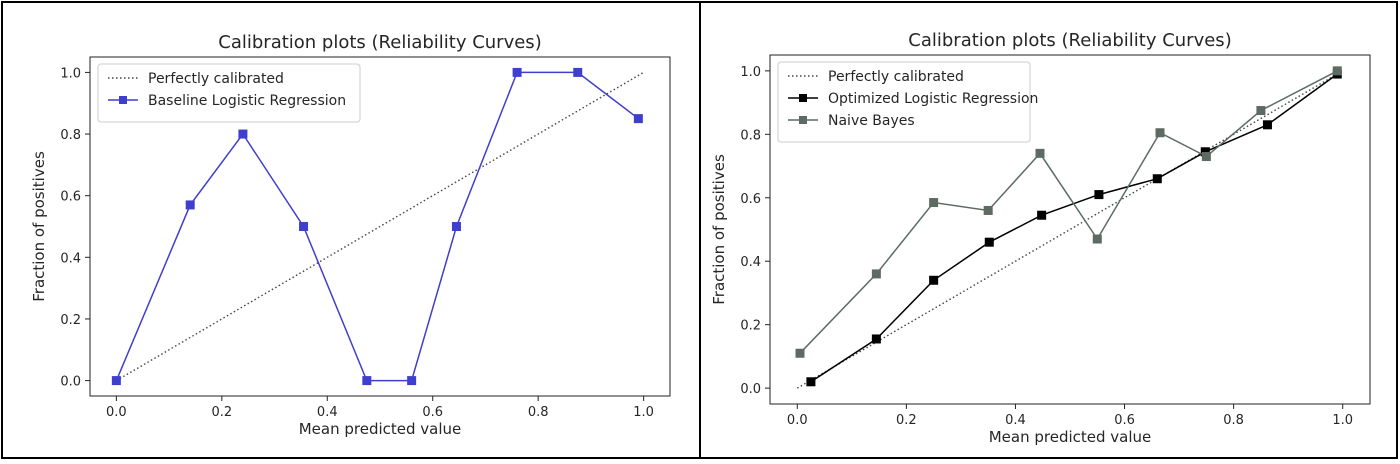 Image resolution: width=1400 pixels, height=464 pixels. Describe the element at coordinates (803, 98) in the screenshot. I see `legend-marker-optimized-logistic-regression` at that location.